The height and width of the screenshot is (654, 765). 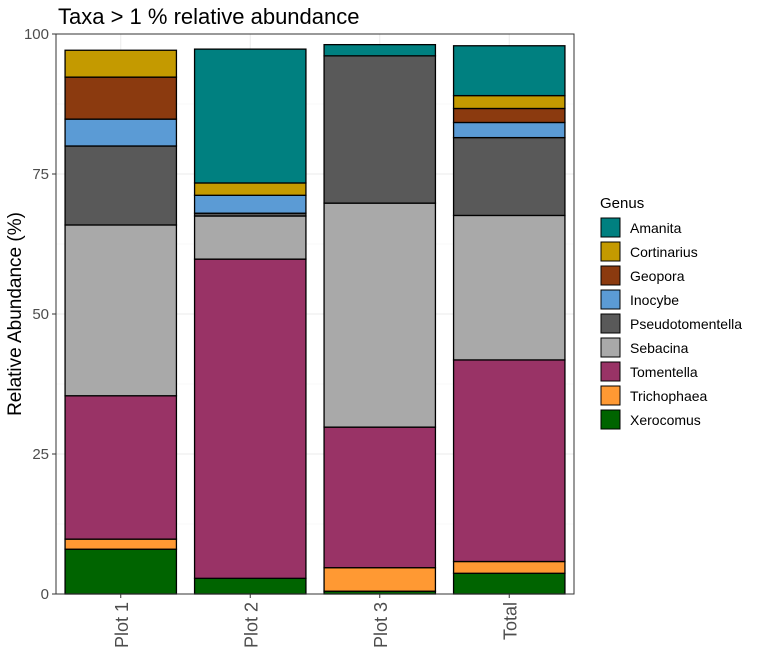 What do you see at coordinates (669, 396) in the screenshot?
I see `legend-label: Trichophaea` at bounding box center [669, 396].